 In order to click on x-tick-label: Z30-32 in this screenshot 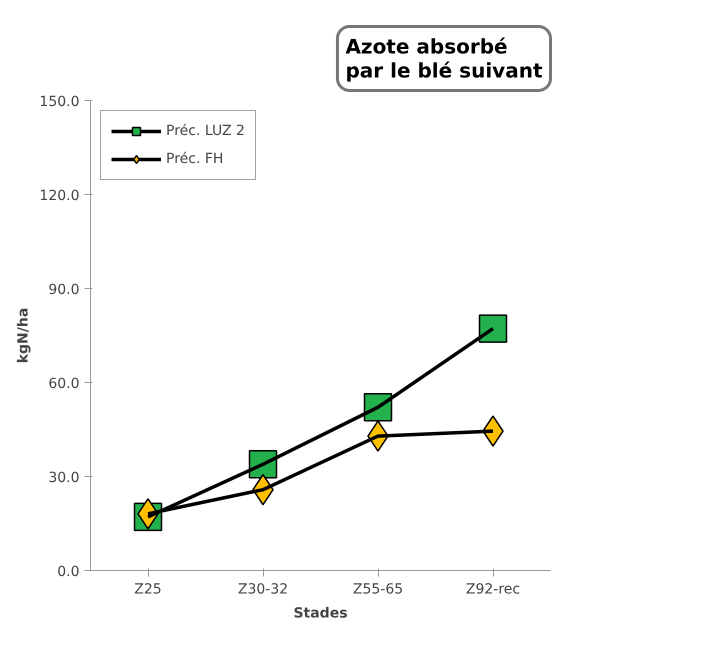, I will do `click(263, 590)`.